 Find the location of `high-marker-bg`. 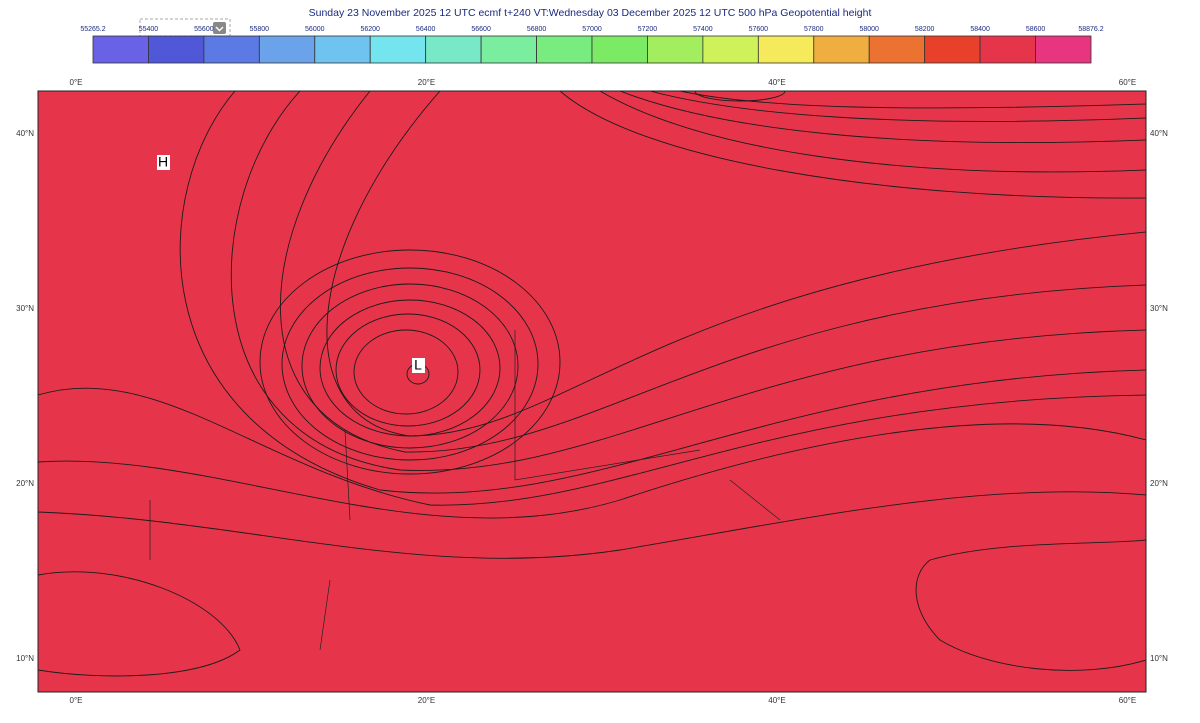

high-marker-bg is located at coordinates (163, 162).